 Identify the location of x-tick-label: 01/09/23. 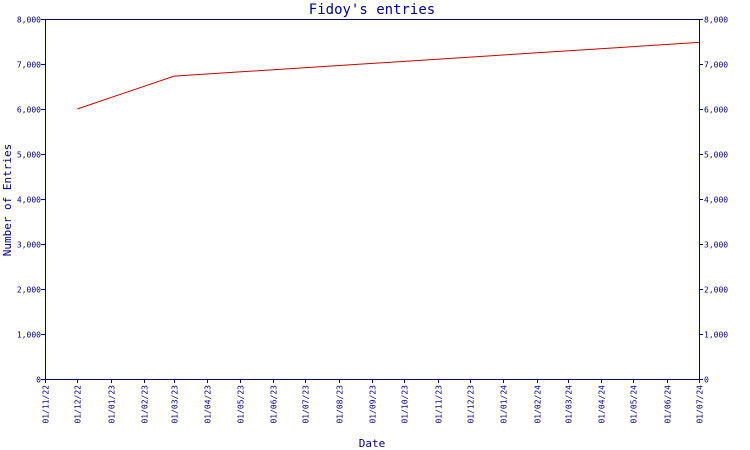
(373, 404).